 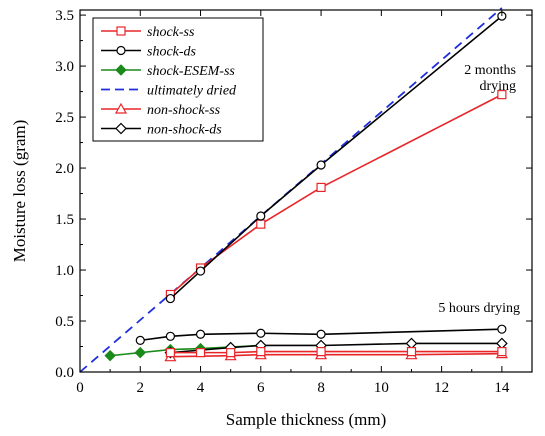 I want to click on y-tick-label: 0.5, so click(x=64, y=322).